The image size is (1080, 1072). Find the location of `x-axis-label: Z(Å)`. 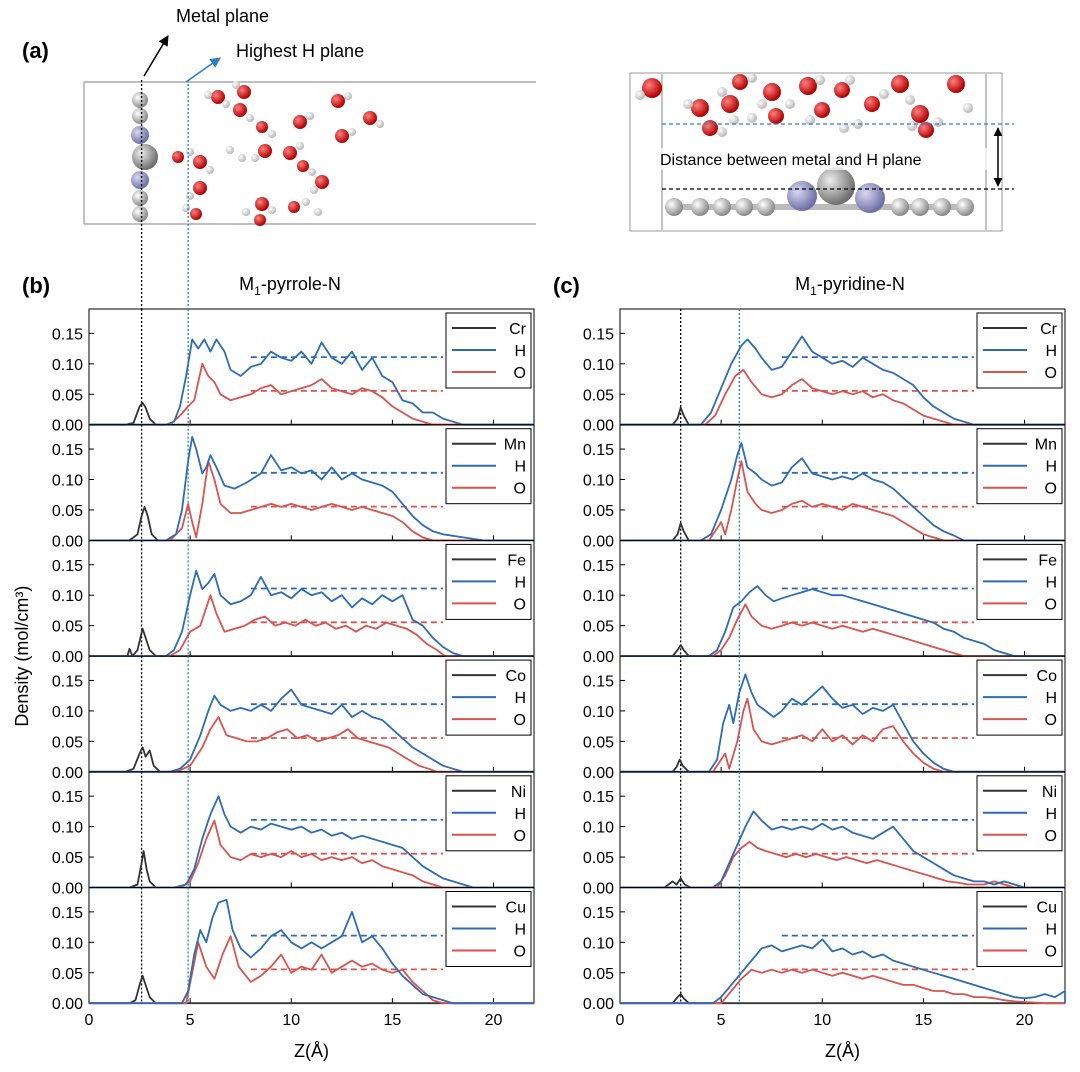

x-axis-label: Z(Å) is located at coordinates (842, 1051).